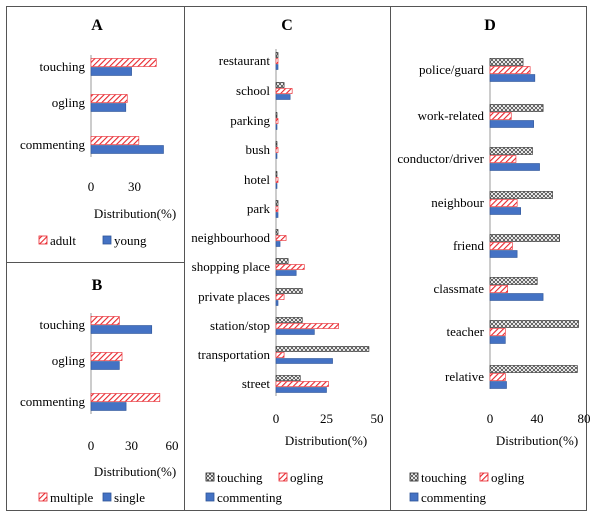  I want to click on panel-a-xlabel: Distribution(%), so click(135, 213).